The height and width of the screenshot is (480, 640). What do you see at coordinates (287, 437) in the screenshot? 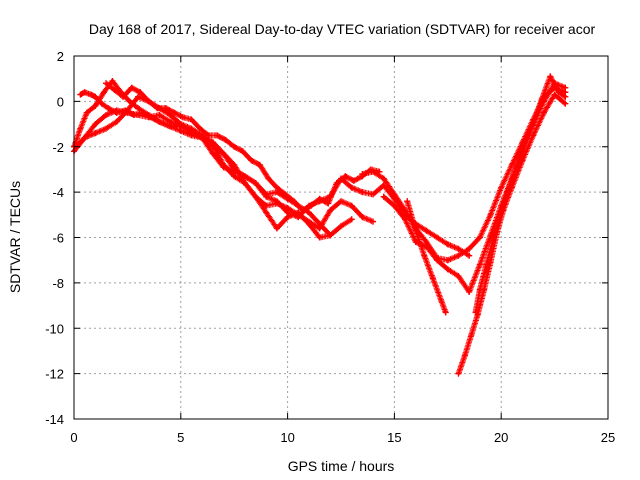
I see `x-tick-label: 10` at bounding box center [287, 437].